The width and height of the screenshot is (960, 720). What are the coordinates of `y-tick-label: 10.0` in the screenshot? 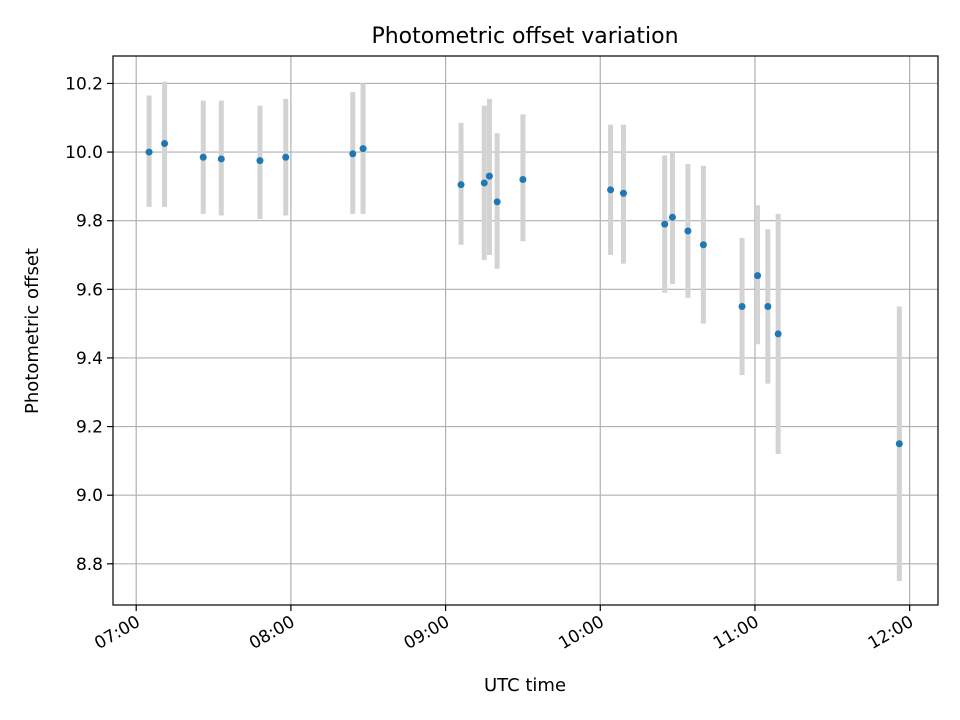 It's located at (84, 153).